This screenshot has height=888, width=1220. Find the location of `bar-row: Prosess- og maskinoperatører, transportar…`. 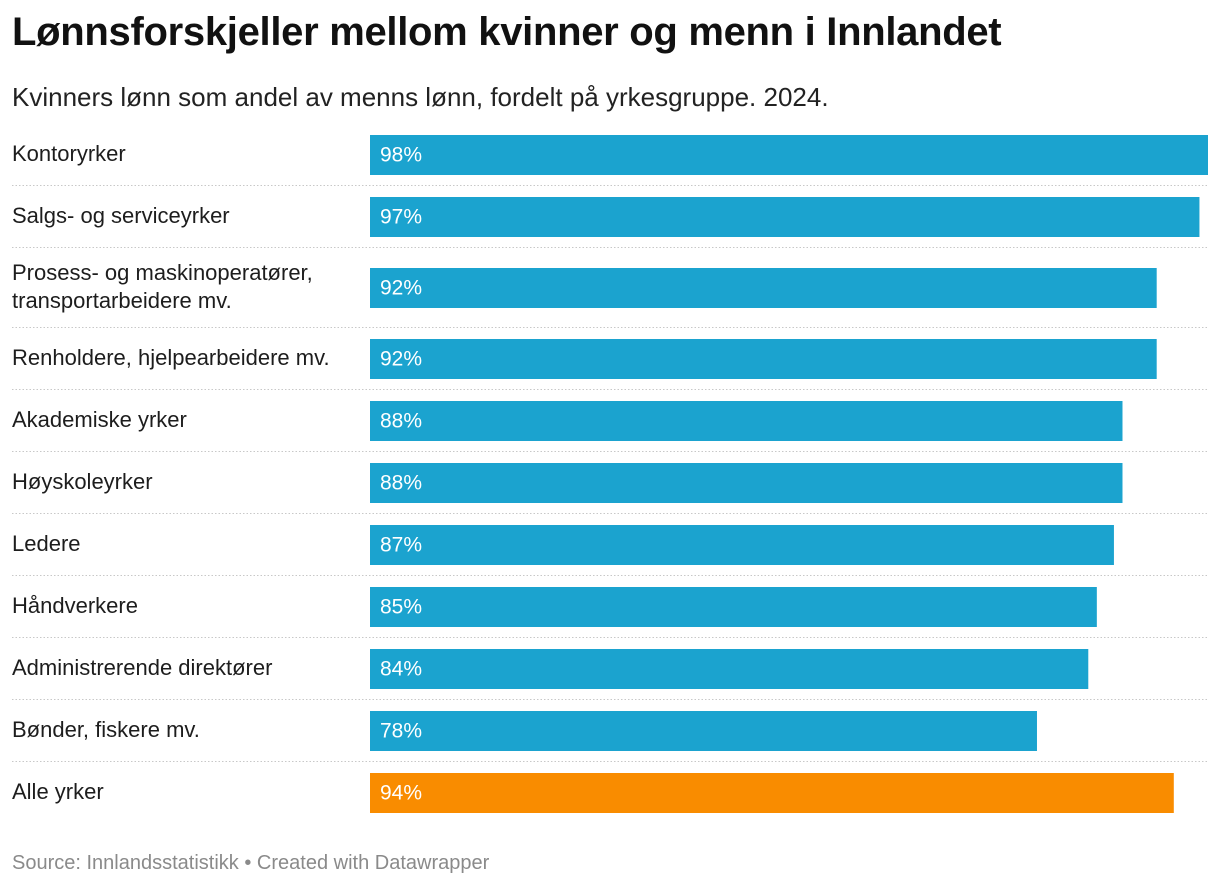

bar-row: Prosess- og maskinoperatører, transportar… is located at coordinates (610, 294).